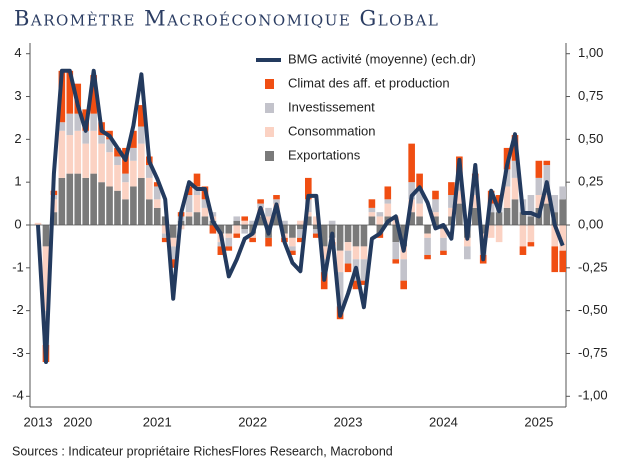  Describe the element at coordinates (590, 52) in the screenshot. I see `y2-tick-label: 1,00` at that location.